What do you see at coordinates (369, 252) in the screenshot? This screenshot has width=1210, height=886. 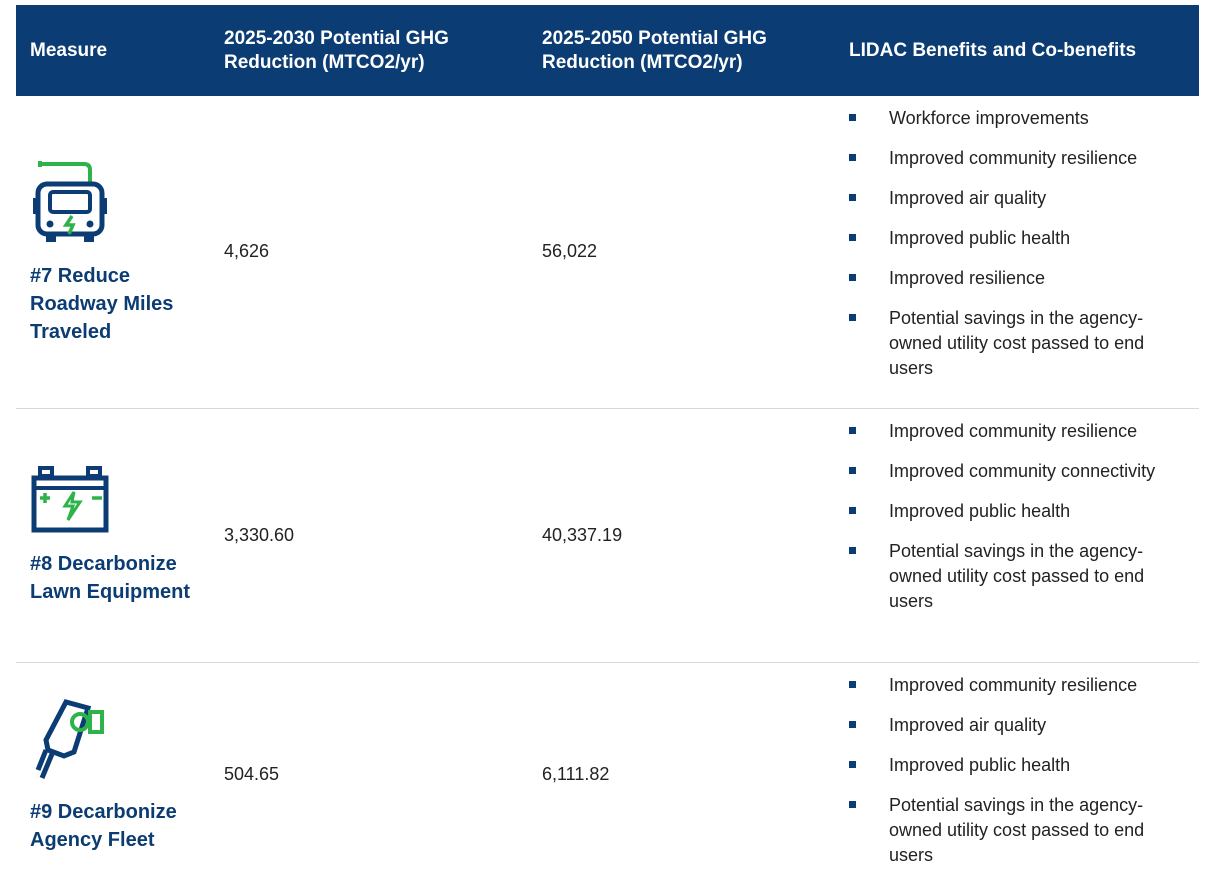 I see `reduction-2030: 4,626` at bounding box center [369, 252].